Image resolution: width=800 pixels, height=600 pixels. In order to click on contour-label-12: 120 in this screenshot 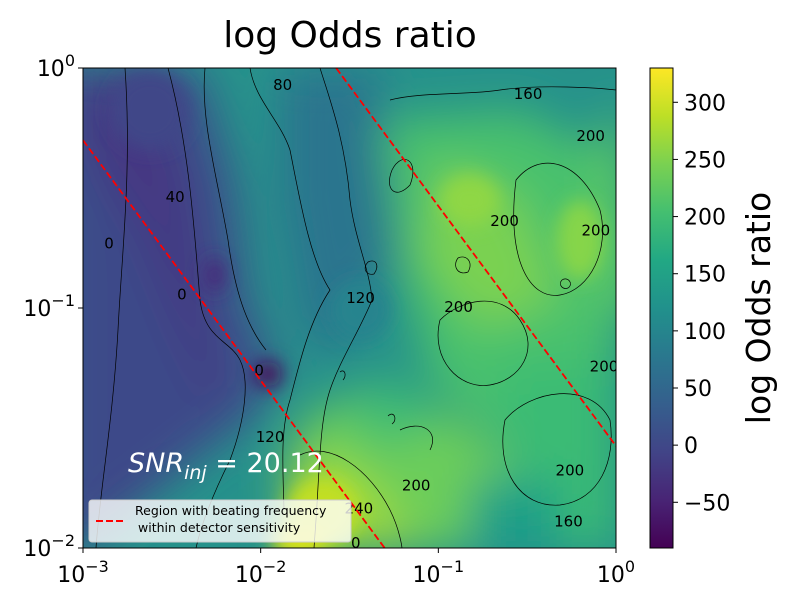, I will do `click(270, 437)`.